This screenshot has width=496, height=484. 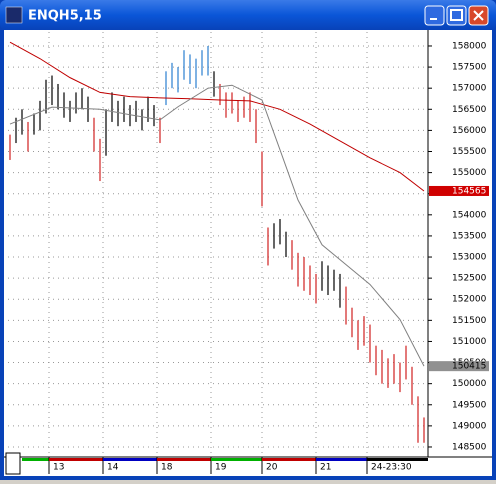 I want to click on x-tick-label: 21, so click(x=325, y=468).